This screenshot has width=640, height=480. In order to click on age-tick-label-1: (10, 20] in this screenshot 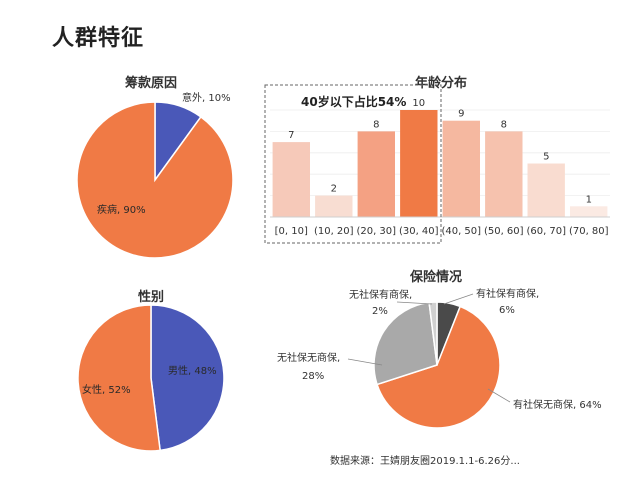, I will do `click(334, 231)`.